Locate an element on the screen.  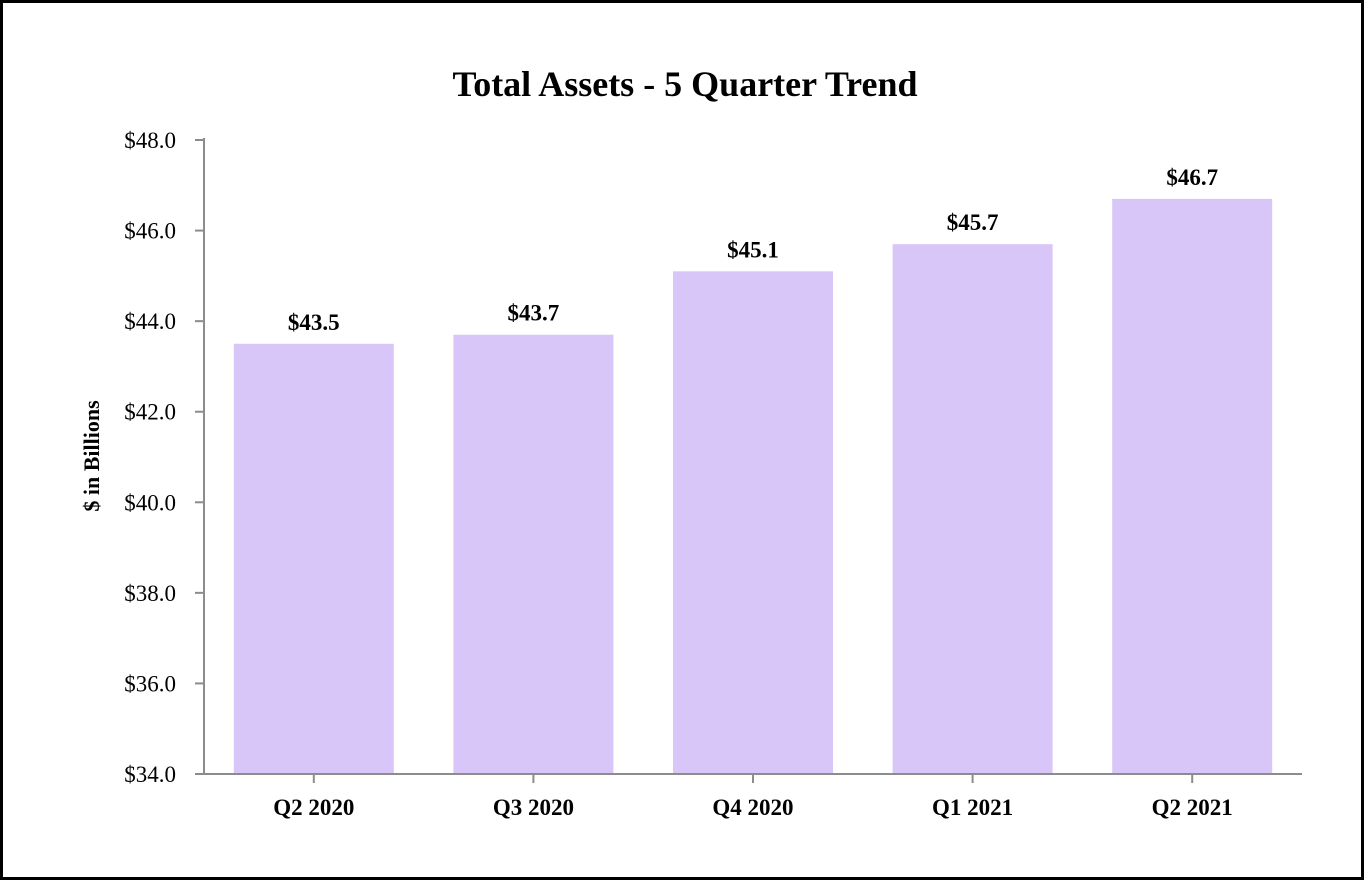
x-tick-label: Q2 2020 is located at coordinates (313, 807).